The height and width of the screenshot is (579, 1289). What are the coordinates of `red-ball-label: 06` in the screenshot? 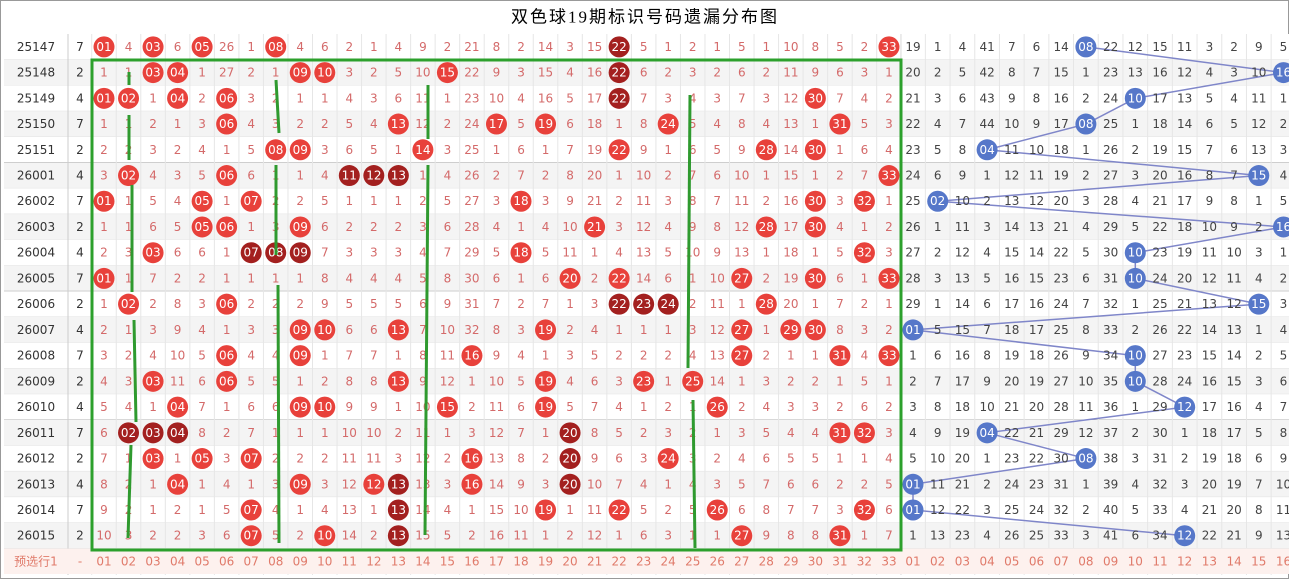 It's located at (226, 176).